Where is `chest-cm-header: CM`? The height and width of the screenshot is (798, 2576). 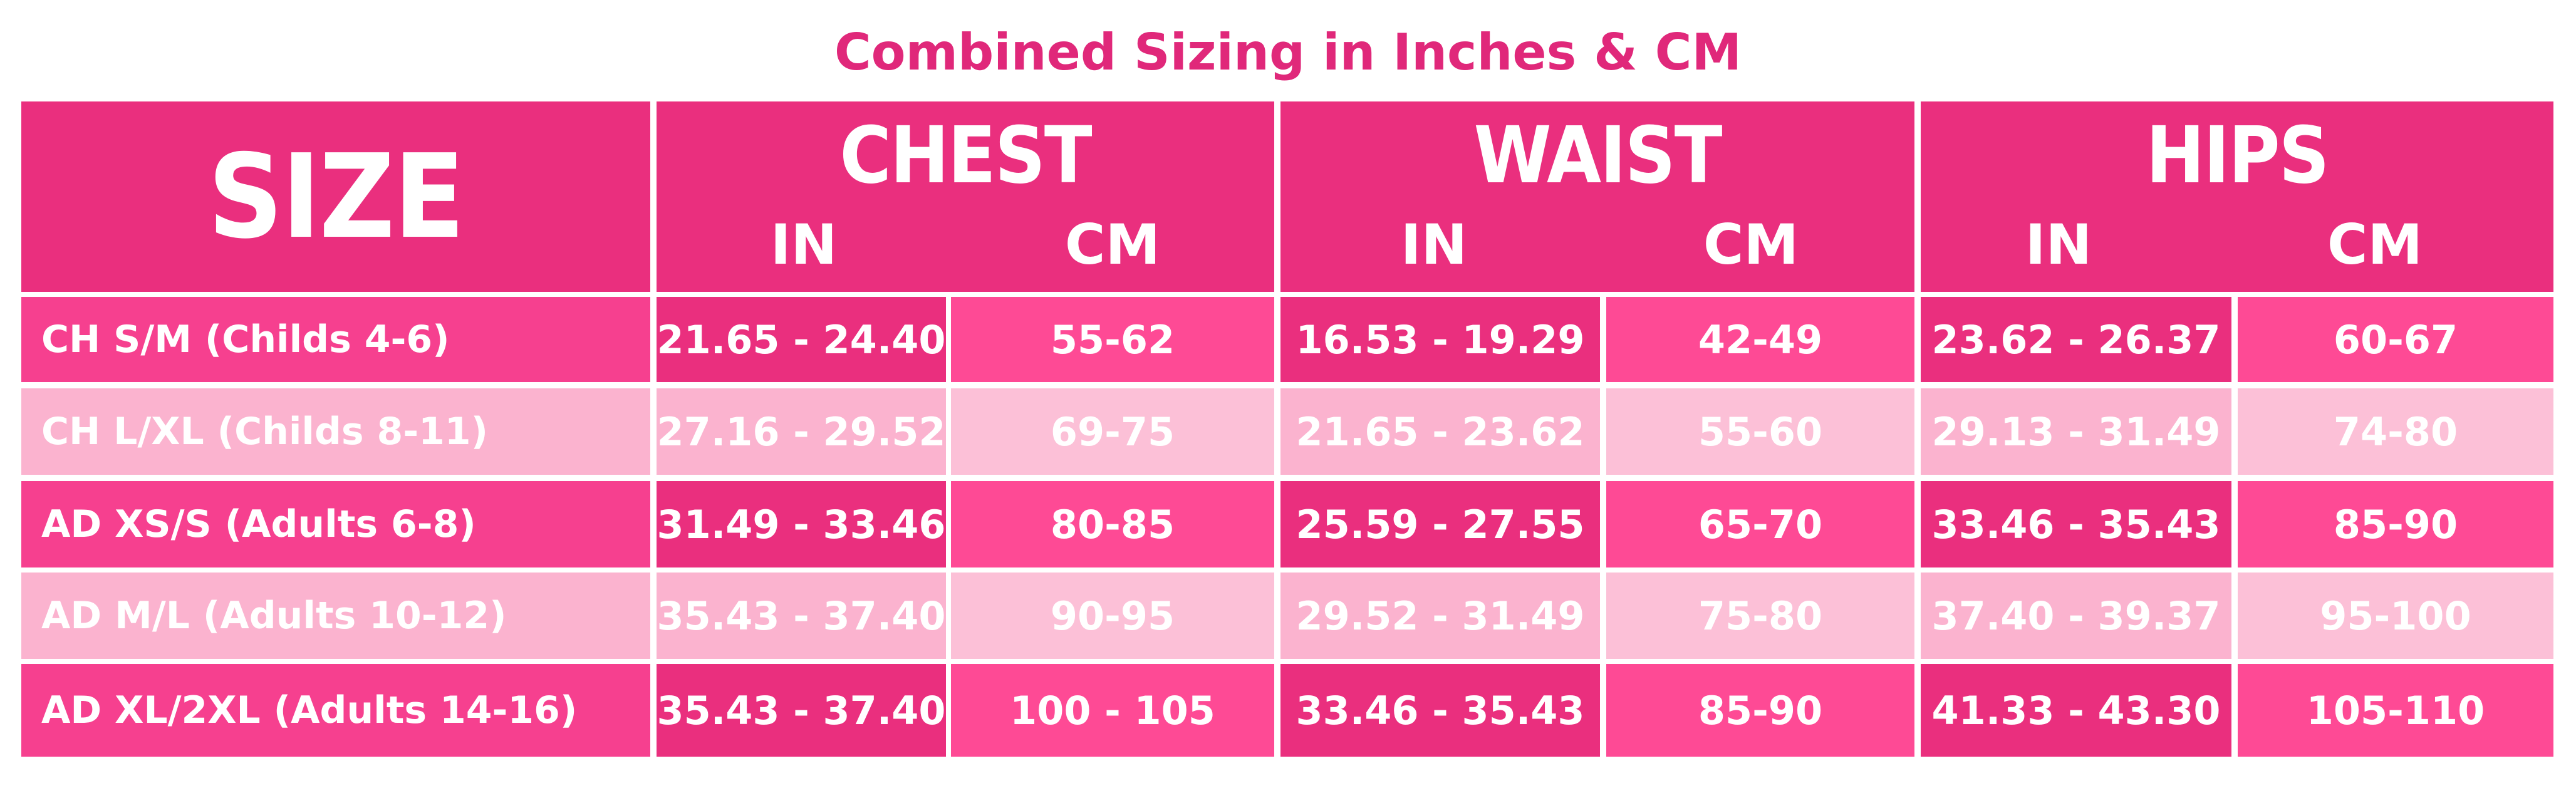
chest-cm-header: CM is located at coordinates (1112, 244).